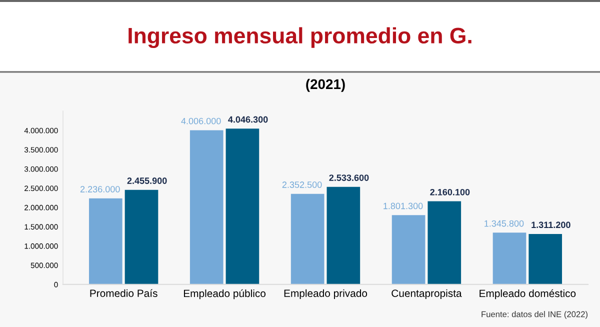  Describe the element at coordinates (403, 206) in the screenshot. I see `data-label: 1.801.300` at that location.